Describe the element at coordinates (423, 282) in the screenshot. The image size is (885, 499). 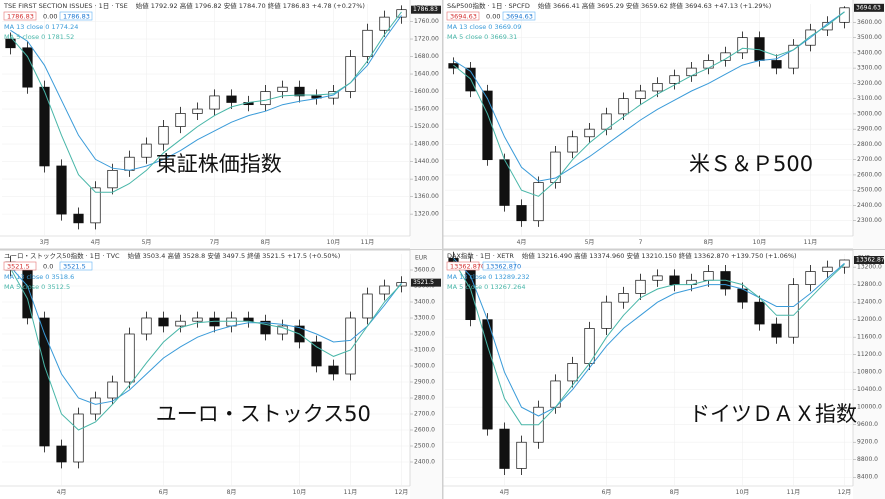
I see `price-tag-text: 3521.5` at that location.